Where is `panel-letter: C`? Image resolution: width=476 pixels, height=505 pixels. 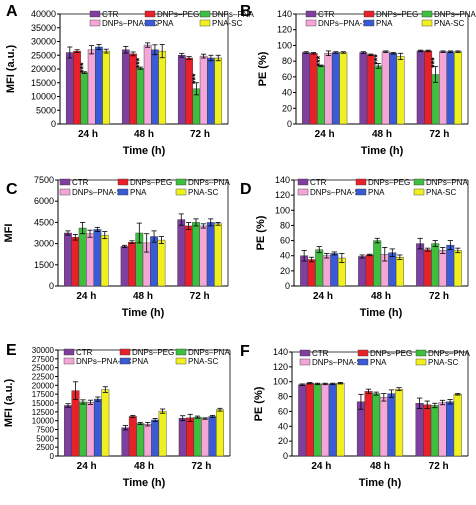 panel-letter: C is located at coordinates (12, 189).